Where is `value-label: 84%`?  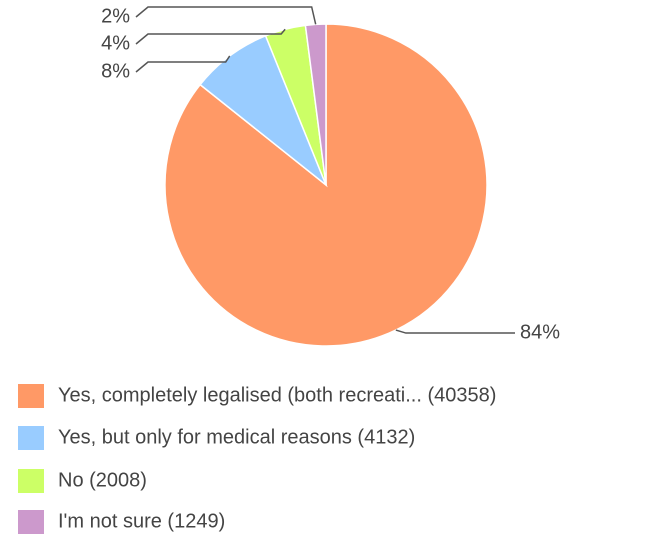
value-label: 84% is located at coordinates (540, 332).